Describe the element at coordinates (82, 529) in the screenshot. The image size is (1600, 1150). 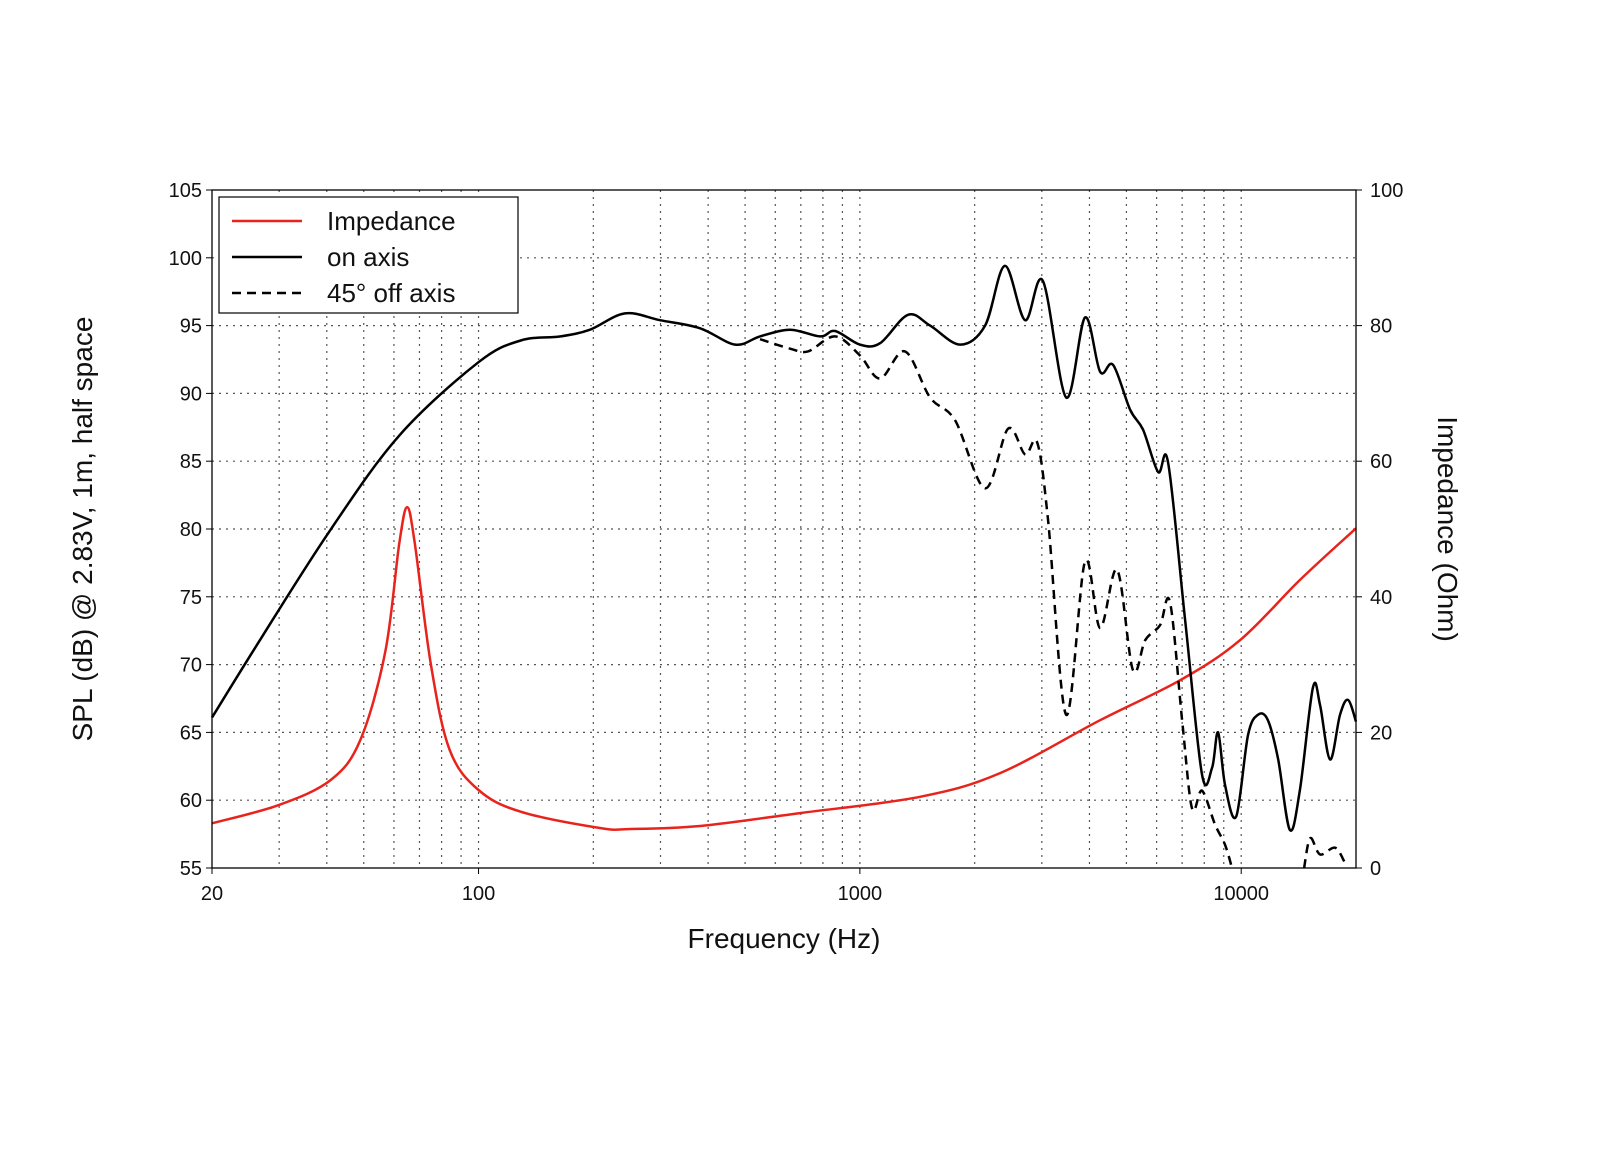
I see `y-axis-label: SPL (dB) @ 2.83V, 1m, half space` at that location.